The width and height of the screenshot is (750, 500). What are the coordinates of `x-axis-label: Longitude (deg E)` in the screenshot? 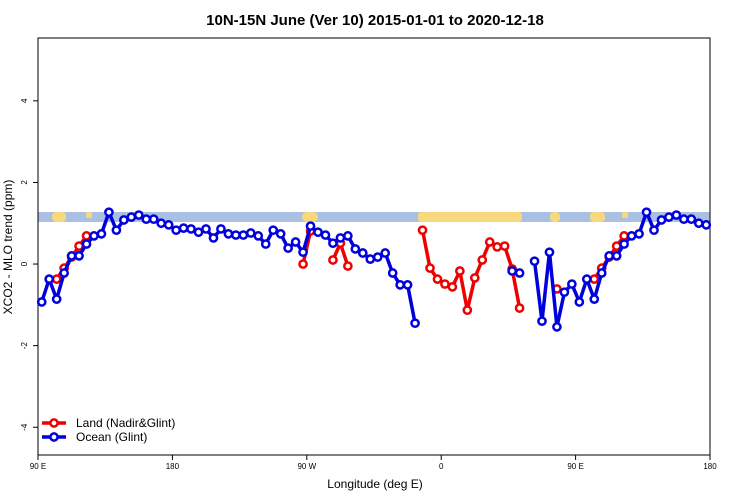 It's located at (374, 484).